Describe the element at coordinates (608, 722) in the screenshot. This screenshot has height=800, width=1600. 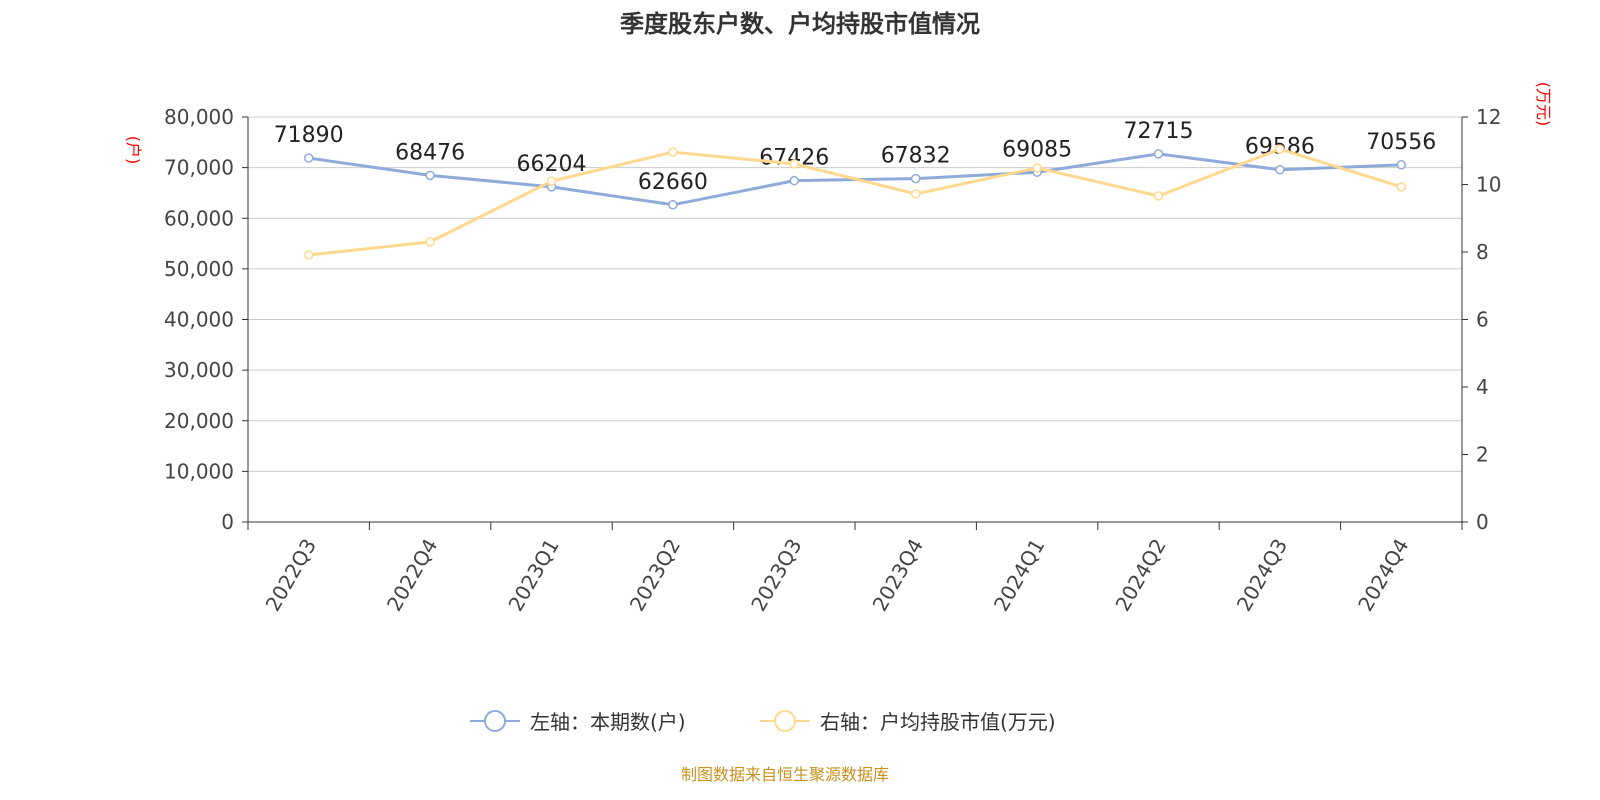
I see `legend-label: 左轴：本期数(户)` at that location.